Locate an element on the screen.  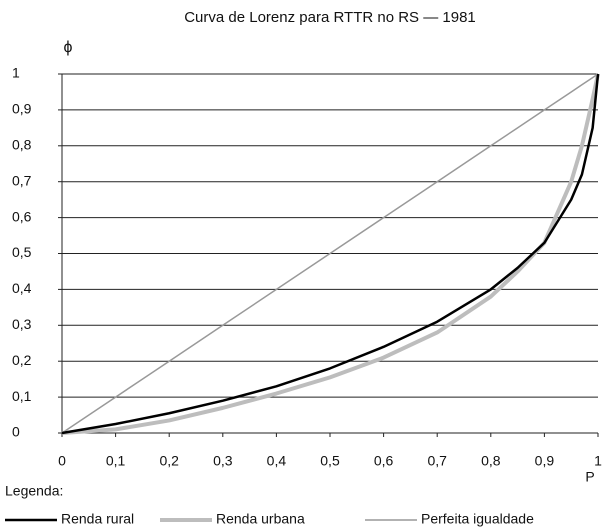
x-tick-label: 0,3 is located at coordinates (223, 461).